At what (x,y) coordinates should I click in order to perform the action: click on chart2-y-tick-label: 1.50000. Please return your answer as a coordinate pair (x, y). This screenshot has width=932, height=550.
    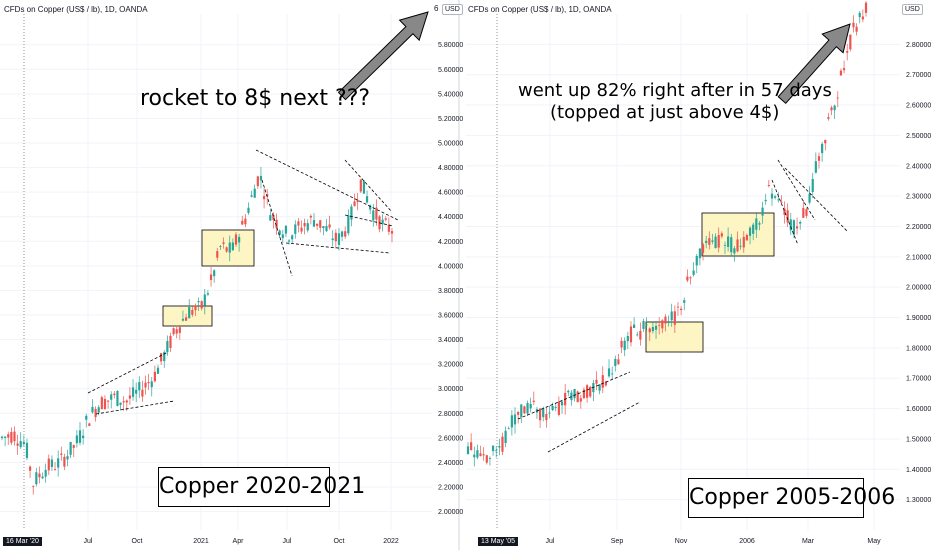
    Looking at the image, I should click on (918, 439).